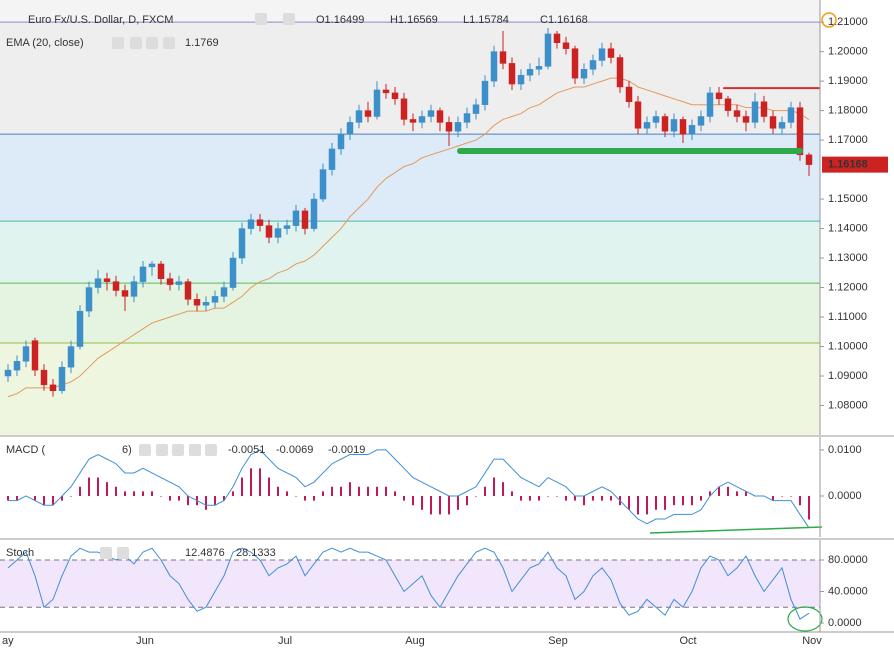  I want to click on y-tick-label: 1.11000, so click(847, 317).